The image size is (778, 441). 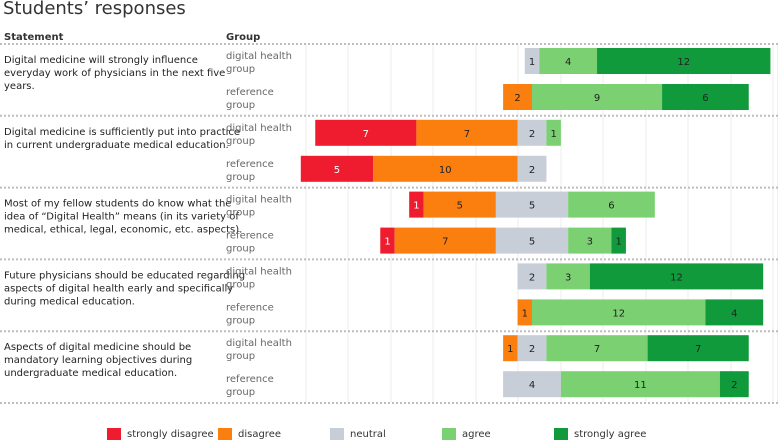 What do you see at coordinates (445, 170) in the screenshot?
I see `bar-value-label: 10` at bounding box center [445, 170].